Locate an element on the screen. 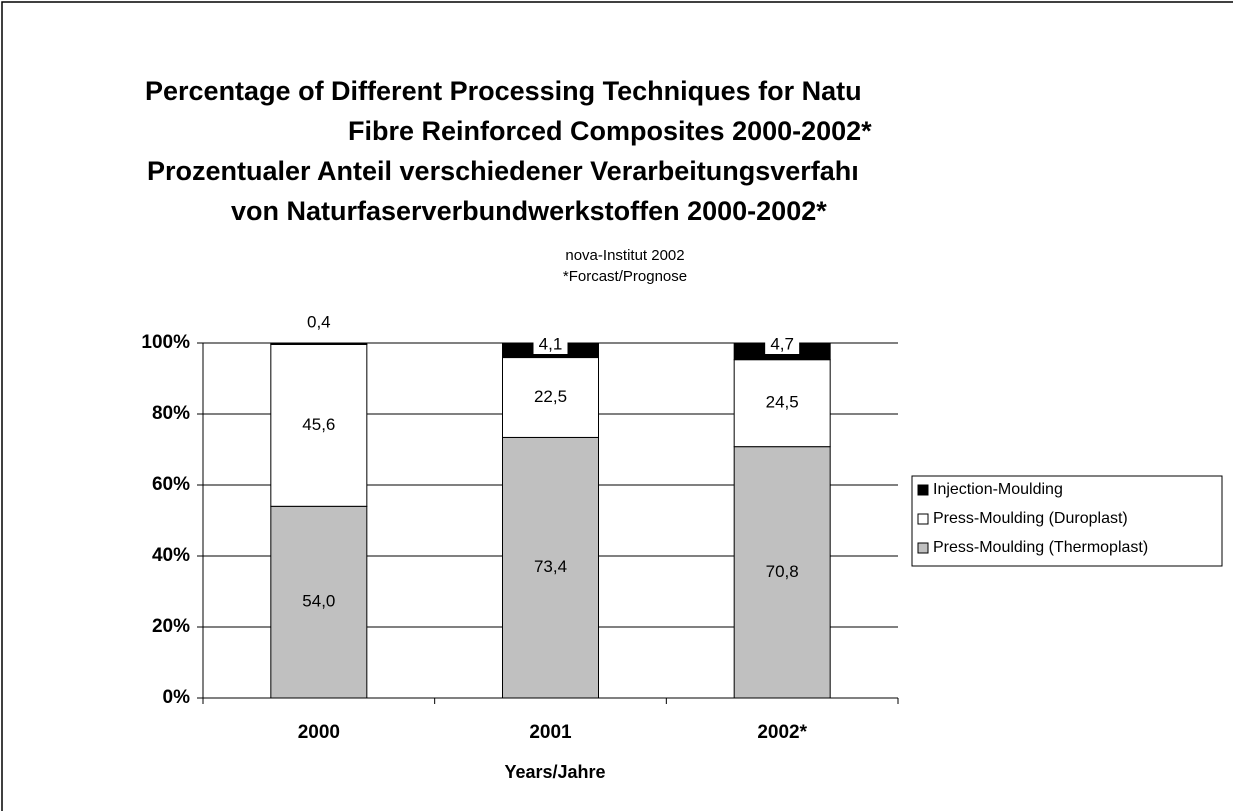 The image size is (1233, 811). value-label: 22,5 is located at coordinates (550, 396).